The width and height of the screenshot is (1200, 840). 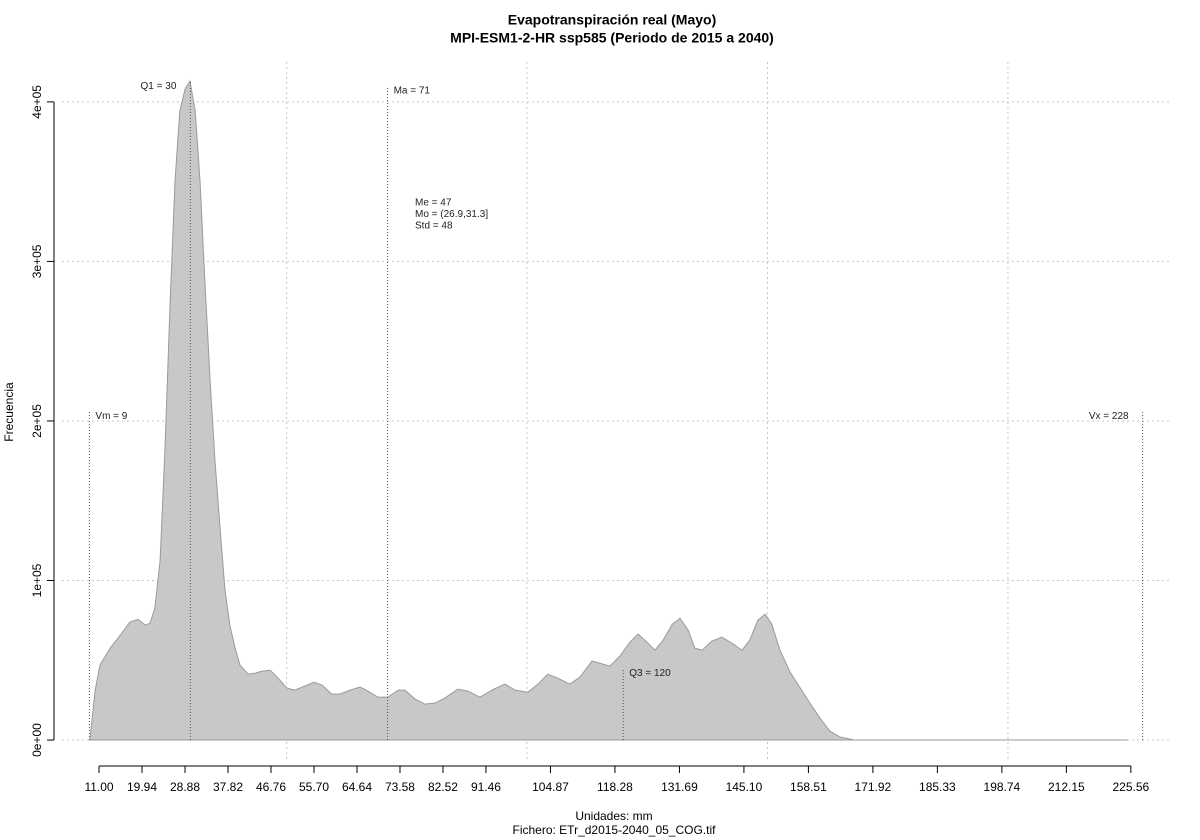 I want to click on x-tick-label: 212.15, so click(x=1066, y=787).